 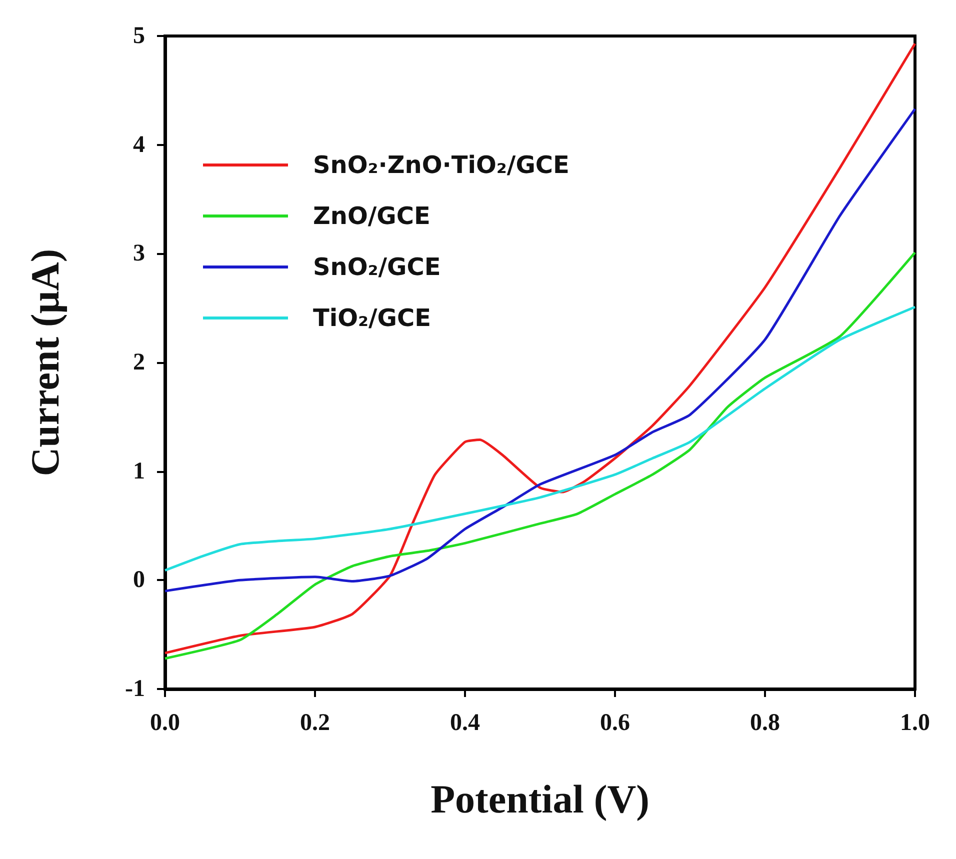 I want to click on x-tick-label: 1.0, so click(x=915, y=723).